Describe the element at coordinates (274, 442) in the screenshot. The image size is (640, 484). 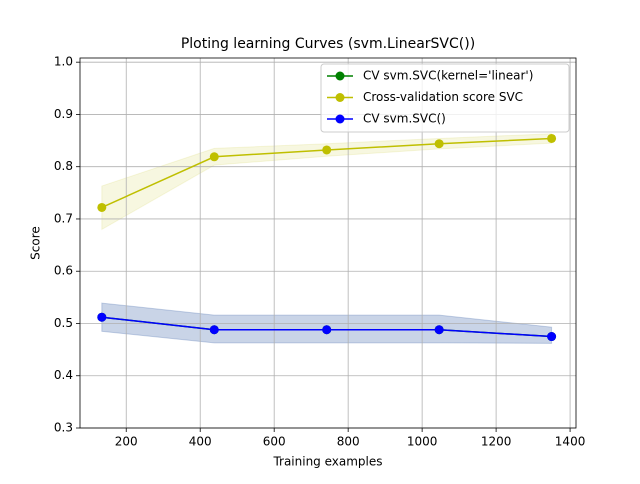
I see `x-tick-label: 600` at that location.